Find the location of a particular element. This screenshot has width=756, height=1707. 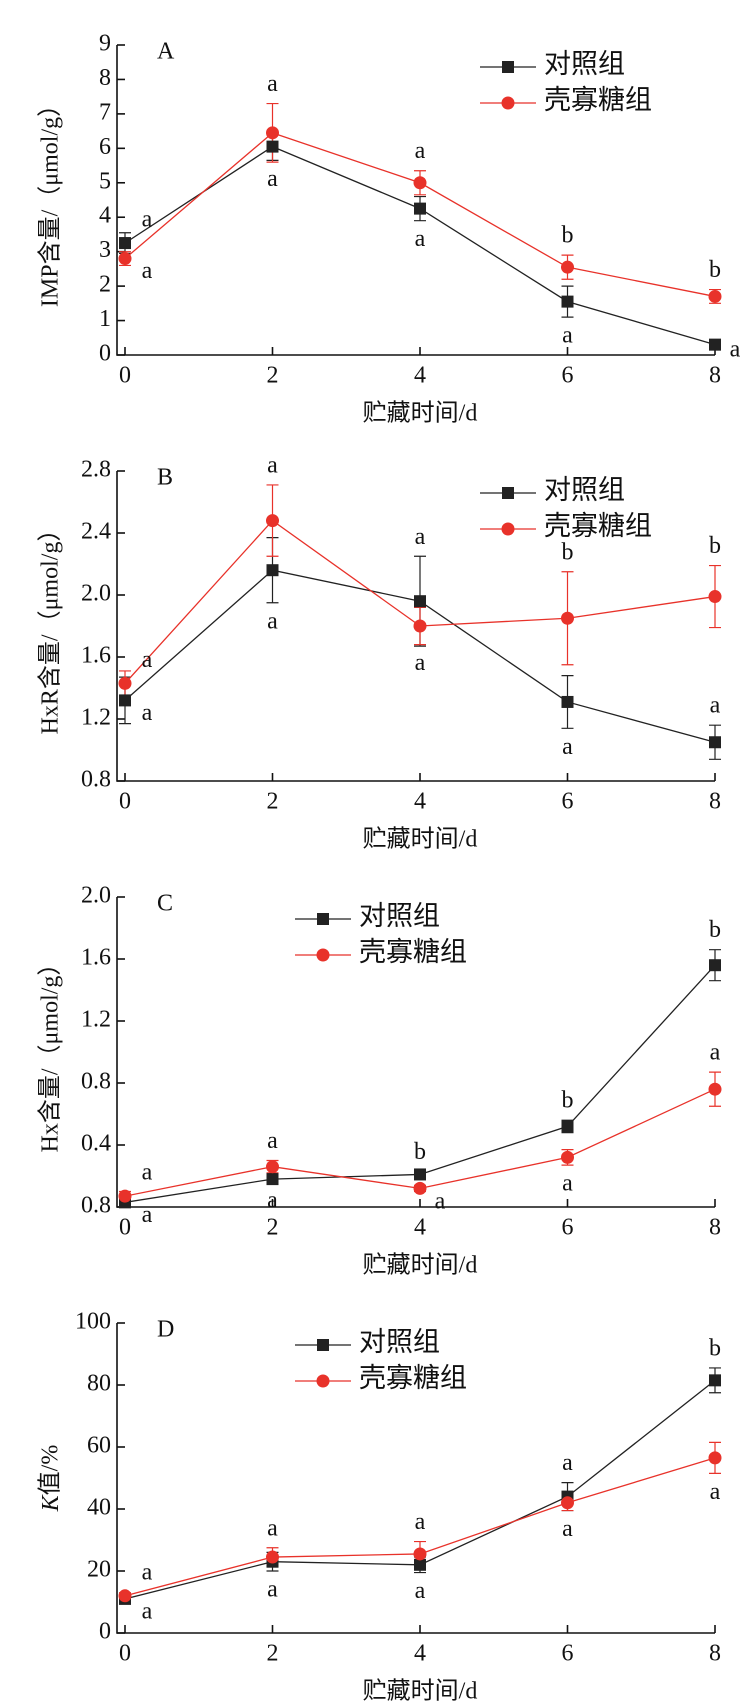

y-tick-label: 20 is located at coordinates (99, 1570).